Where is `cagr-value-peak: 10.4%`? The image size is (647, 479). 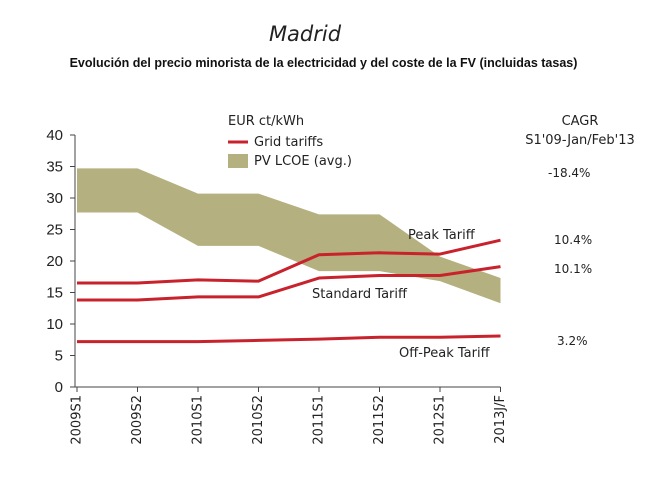
cagr-value-peak: 10.4% is located at coordinates (573, 240).